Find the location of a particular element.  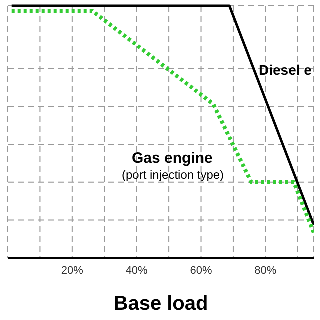

x-axis-title: Base load is located at coordinates (161, 304).